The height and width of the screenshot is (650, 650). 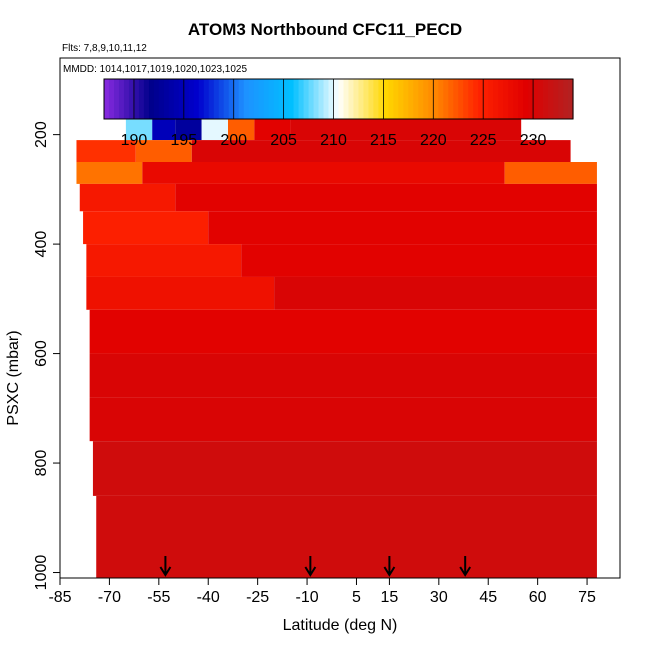 What do you see at coordinates (158, 597) in the screenshot?
I see `x-tick-label: -55` at bounding box center [158, 597].